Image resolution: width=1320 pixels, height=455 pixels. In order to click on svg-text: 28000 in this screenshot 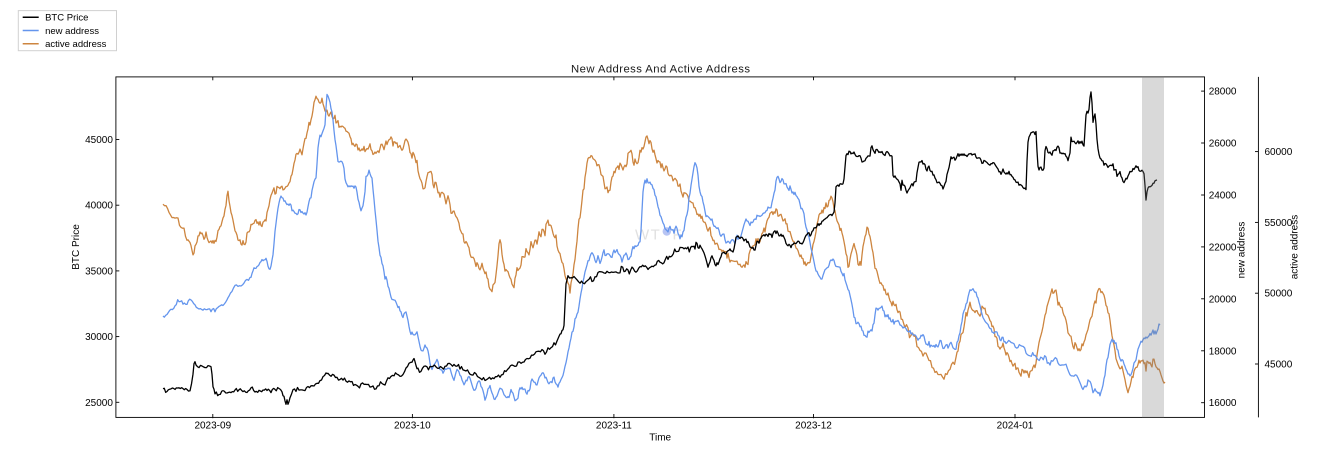, I will do `click(1223, 92)`.